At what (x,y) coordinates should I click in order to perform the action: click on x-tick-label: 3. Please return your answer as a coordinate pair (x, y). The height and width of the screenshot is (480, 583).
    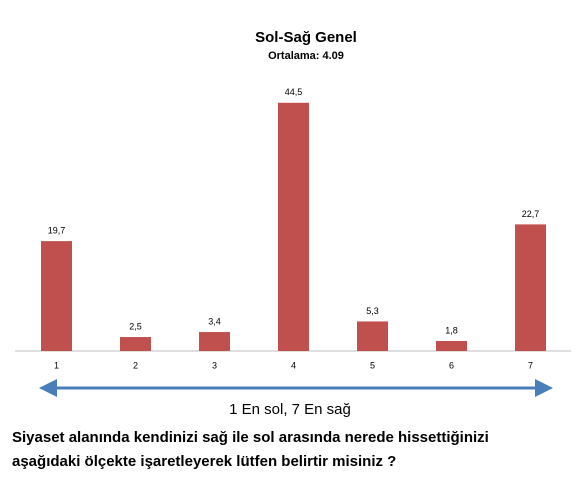
    Looking at the image, I should click on (214, 365).